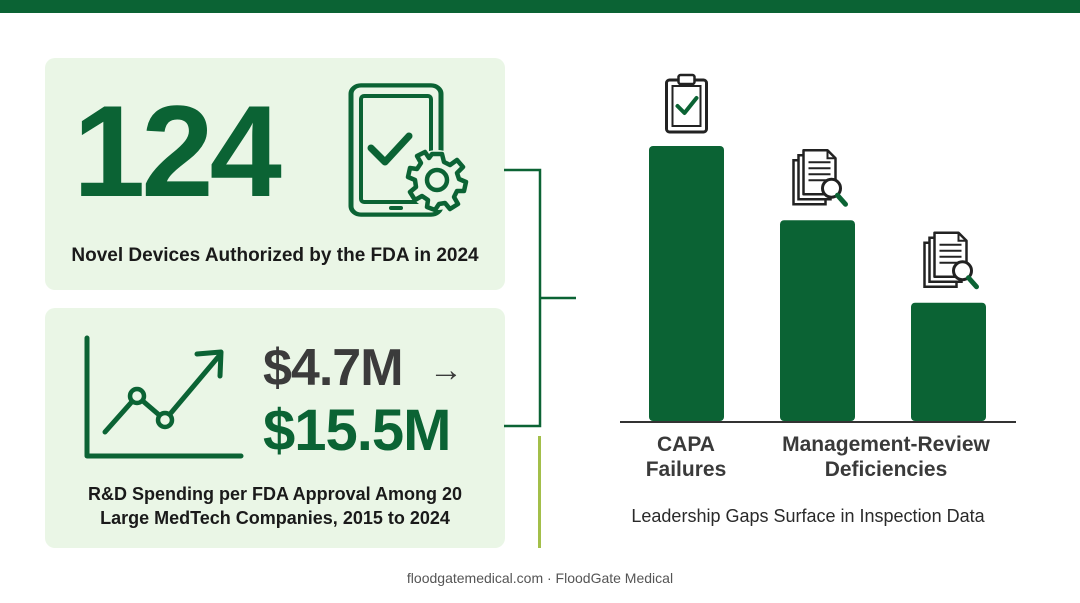  Describe the element at coordinates (446, 370) in the screenshot. I see `right-arrow-icon: →` at that location.